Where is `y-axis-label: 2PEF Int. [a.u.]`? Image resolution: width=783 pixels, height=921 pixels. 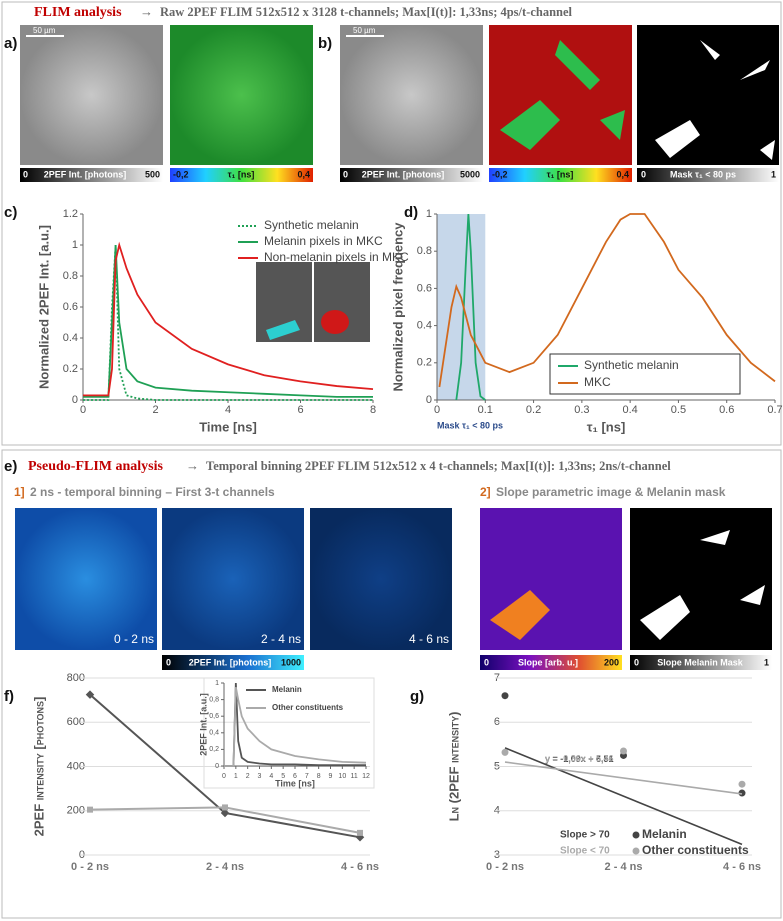 y-axis-label: 2PEF Int. [a.u.] is located at coordinates (203, 724).